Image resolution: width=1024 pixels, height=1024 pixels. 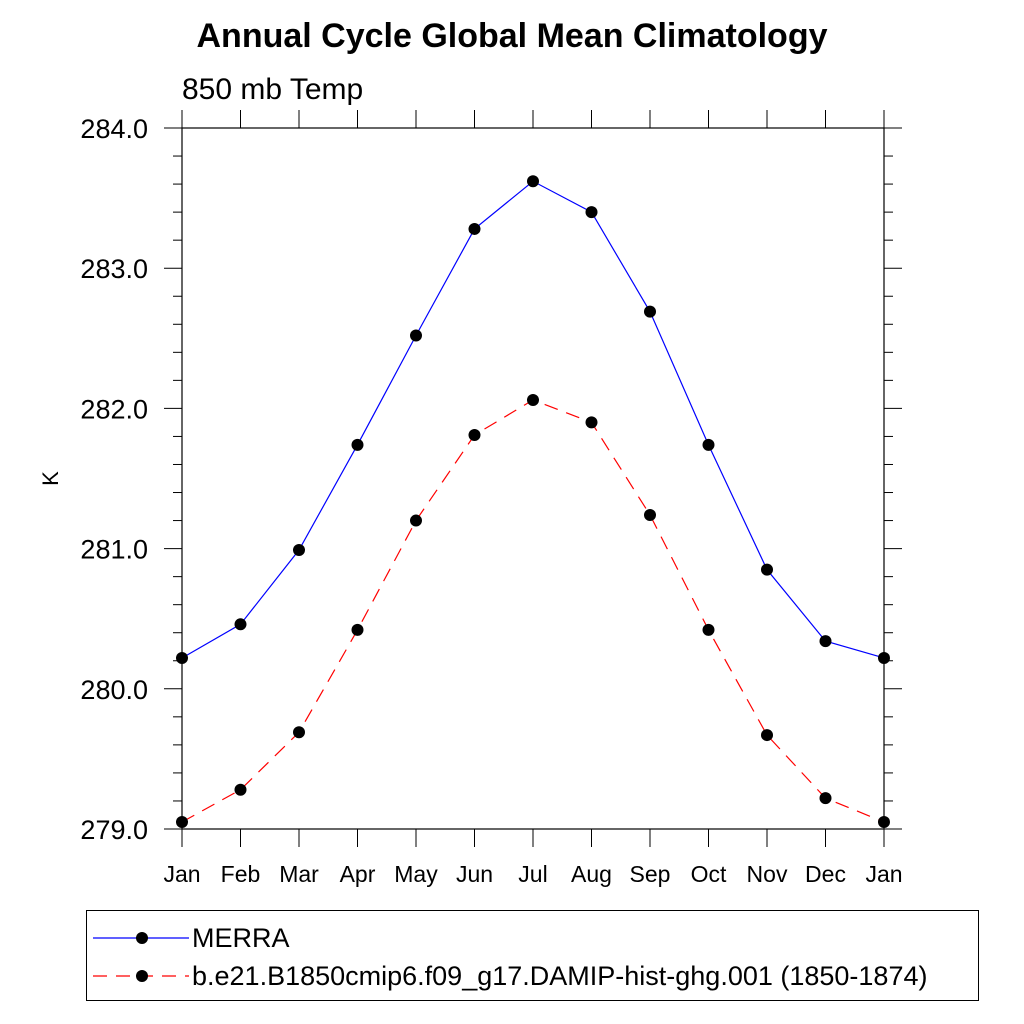 What do you see at coordinates (474, 874) in the screenshot?
I see `x-tick-label: Jun` at bounding box center [474, 874].